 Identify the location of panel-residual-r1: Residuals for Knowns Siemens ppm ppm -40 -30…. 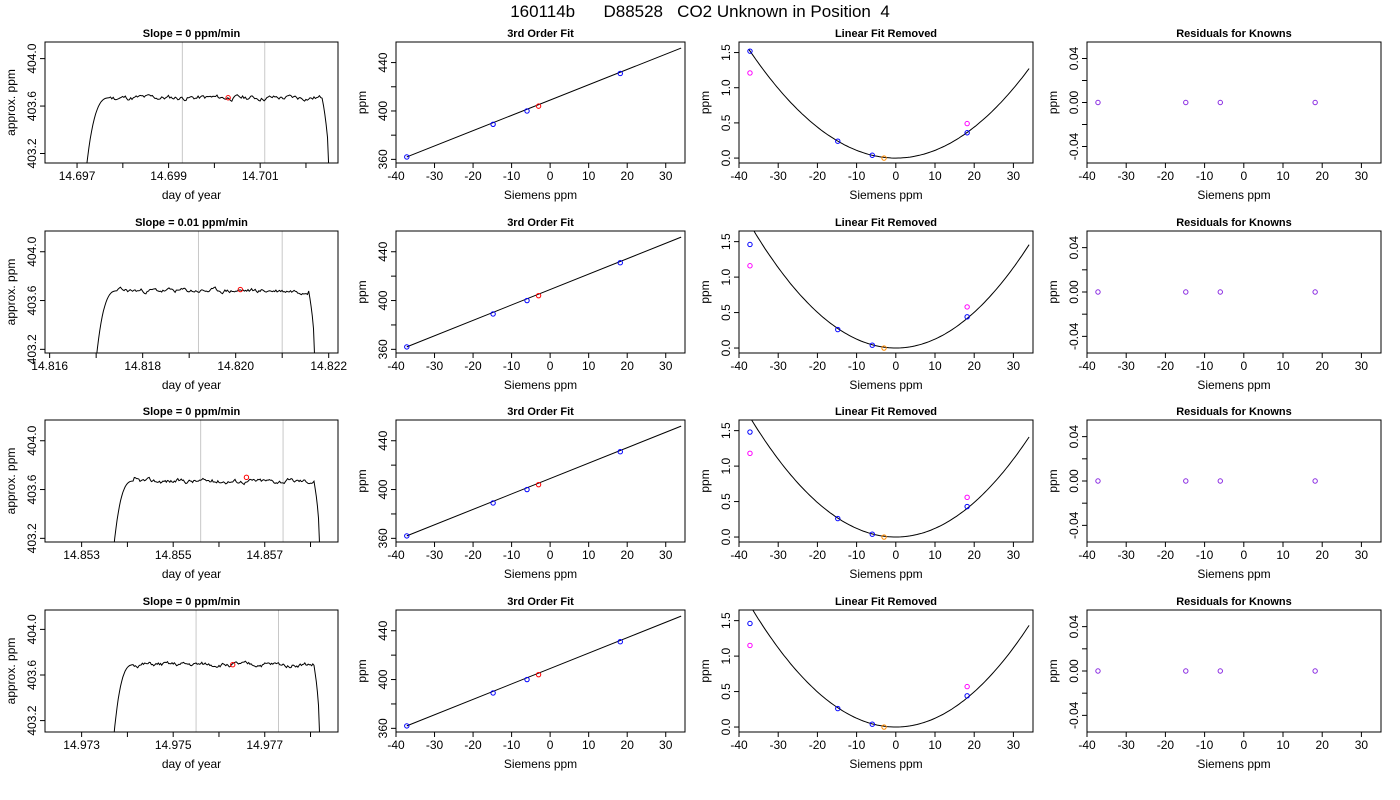
(1214, 115).